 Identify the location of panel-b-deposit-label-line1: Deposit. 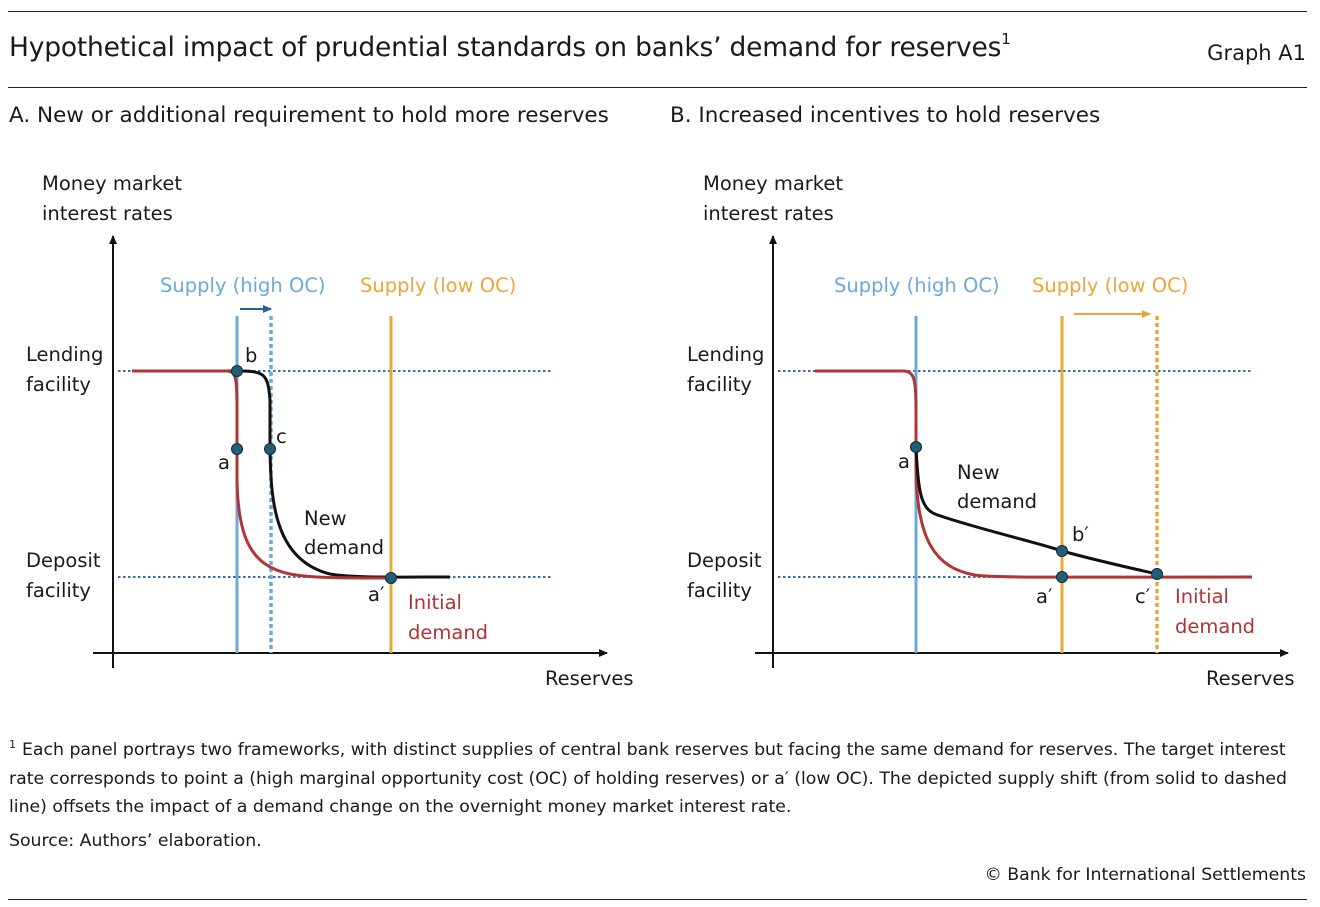
(724, 560).